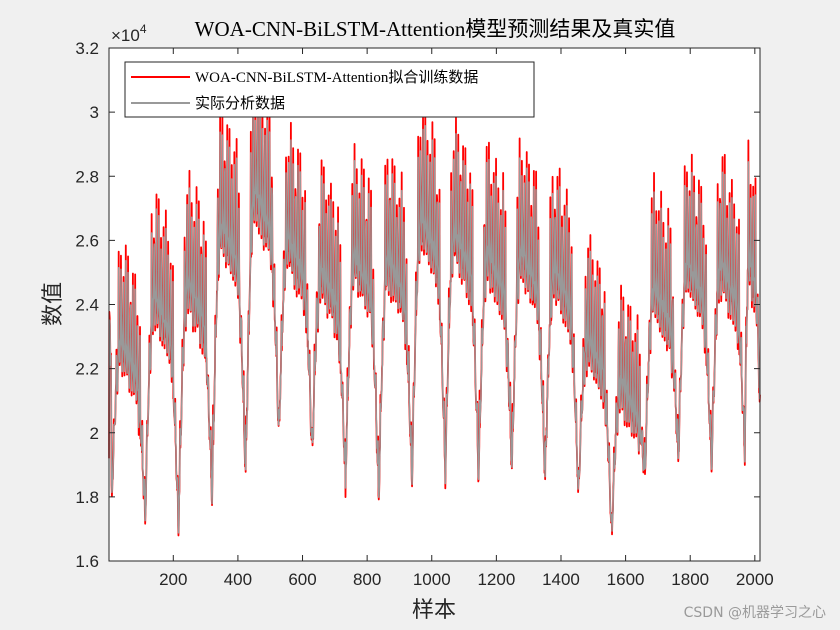  Describe the element at coordinates (173, 579) in the screenshot. I see `x-tick-label: 200` at that location.